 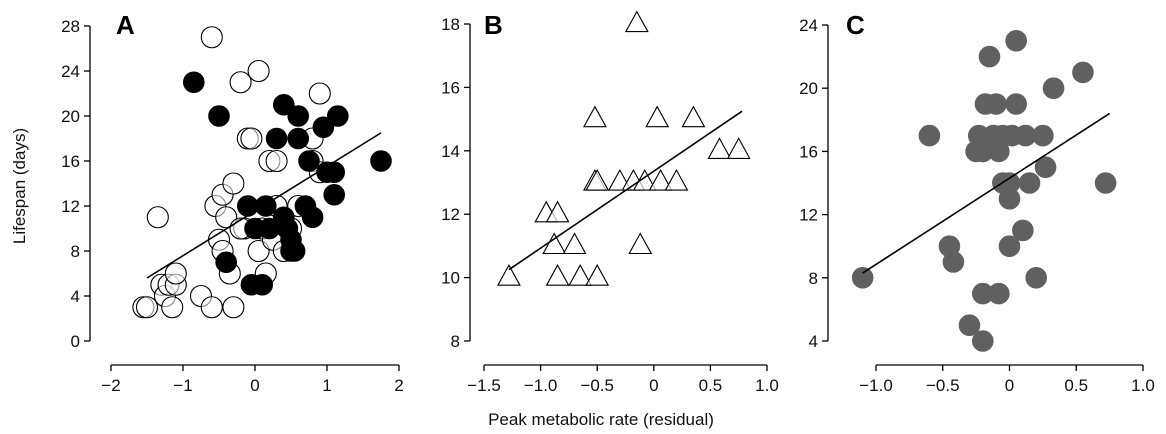 What do you see at coordinates (110, 385) in the screenshot?
I see `x-tick-label: −2` at bounding box center [110, 385].